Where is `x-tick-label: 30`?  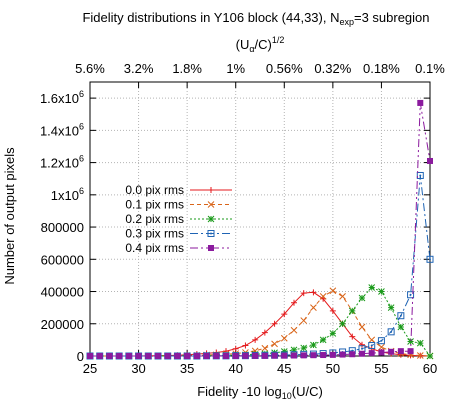
x-tick-label: 30 is located at coordinates (138, 368).